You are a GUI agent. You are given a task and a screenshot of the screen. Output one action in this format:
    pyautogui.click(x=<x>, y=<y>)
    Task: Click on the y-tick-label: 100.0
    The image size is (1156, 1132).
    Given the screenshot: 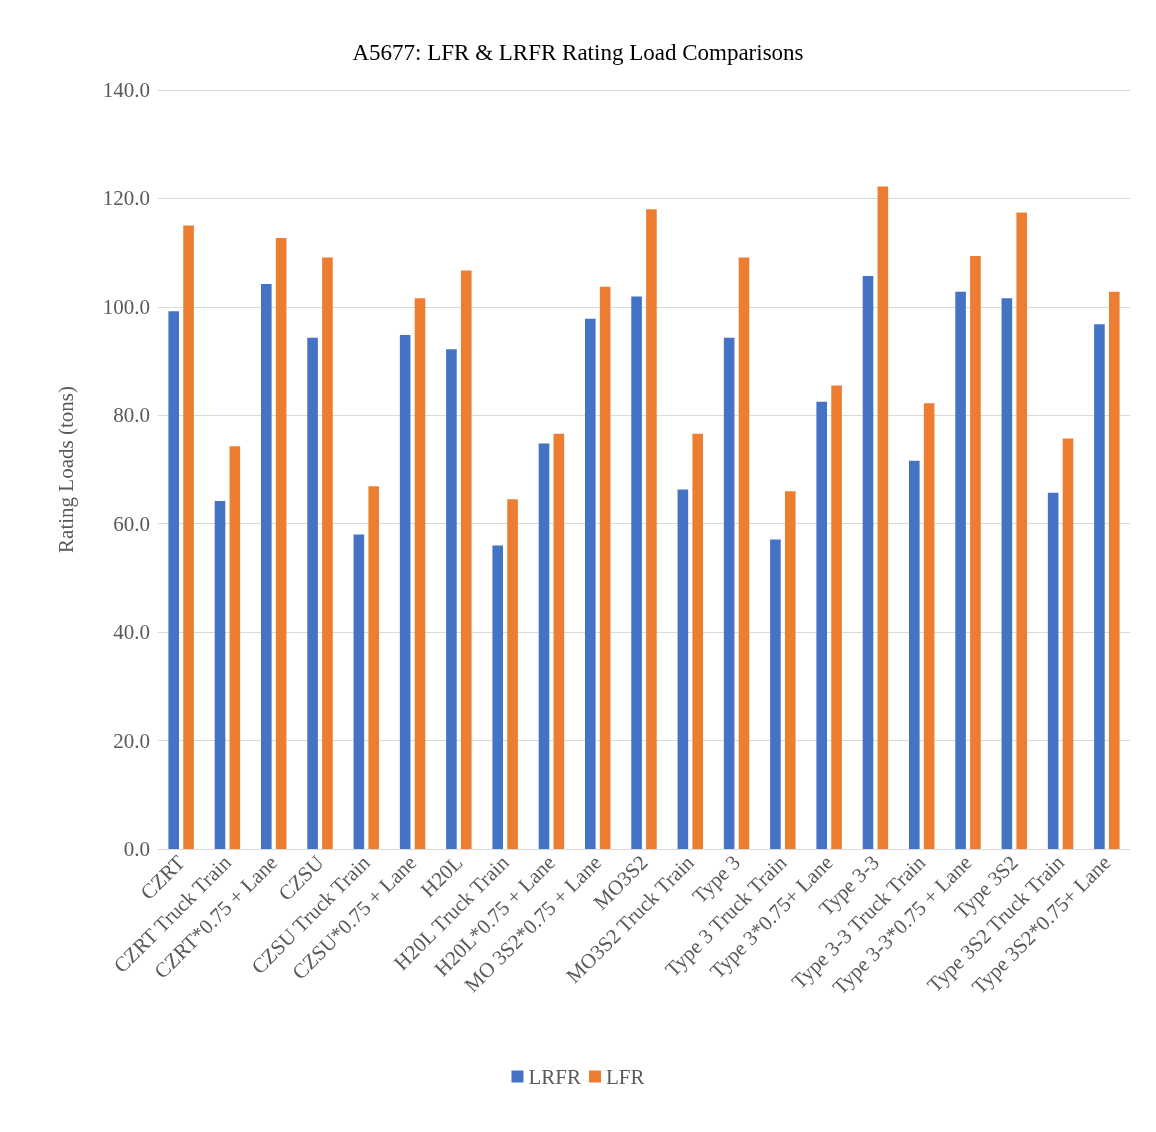 What is the action you would take?
    pyautogui.click(x=126, y=306)
    